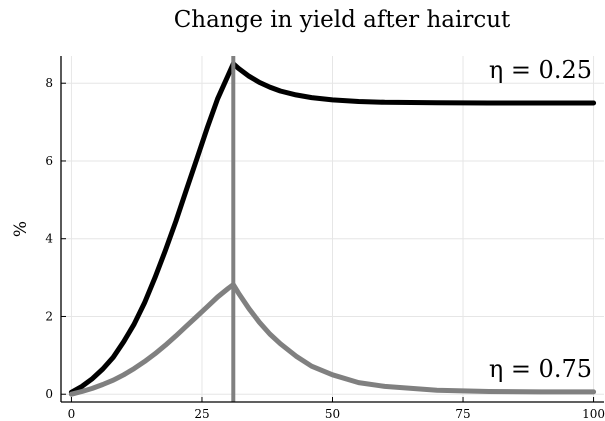 The width and height of the screenshot is (605, 421). Describe the element at coordinates (72, 414) in the screenshot. I see `x-tick-label: 0` at that location.